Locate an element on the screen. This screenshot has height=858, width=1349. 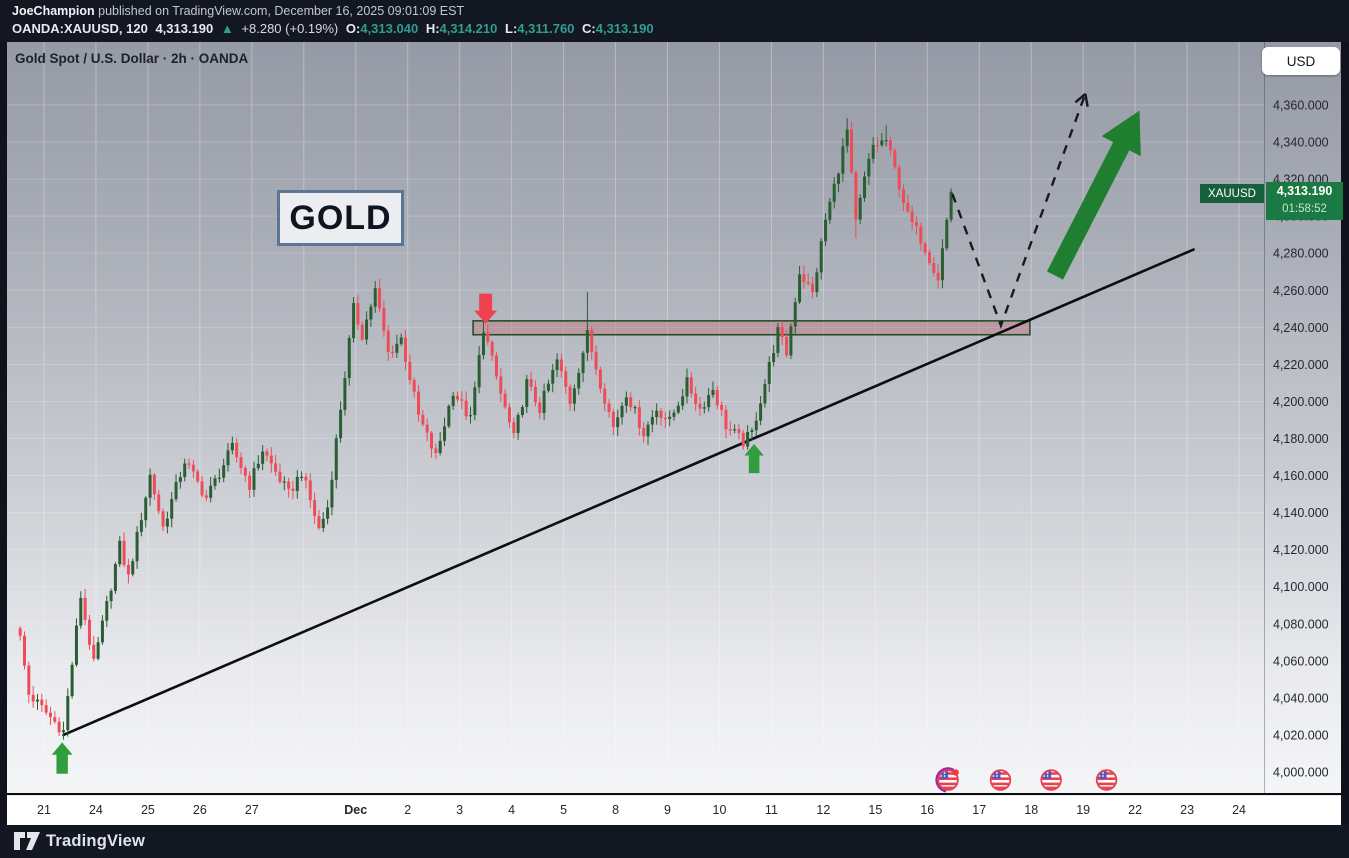
low-value: 4,311.760 is located at coordinates (546, 28).